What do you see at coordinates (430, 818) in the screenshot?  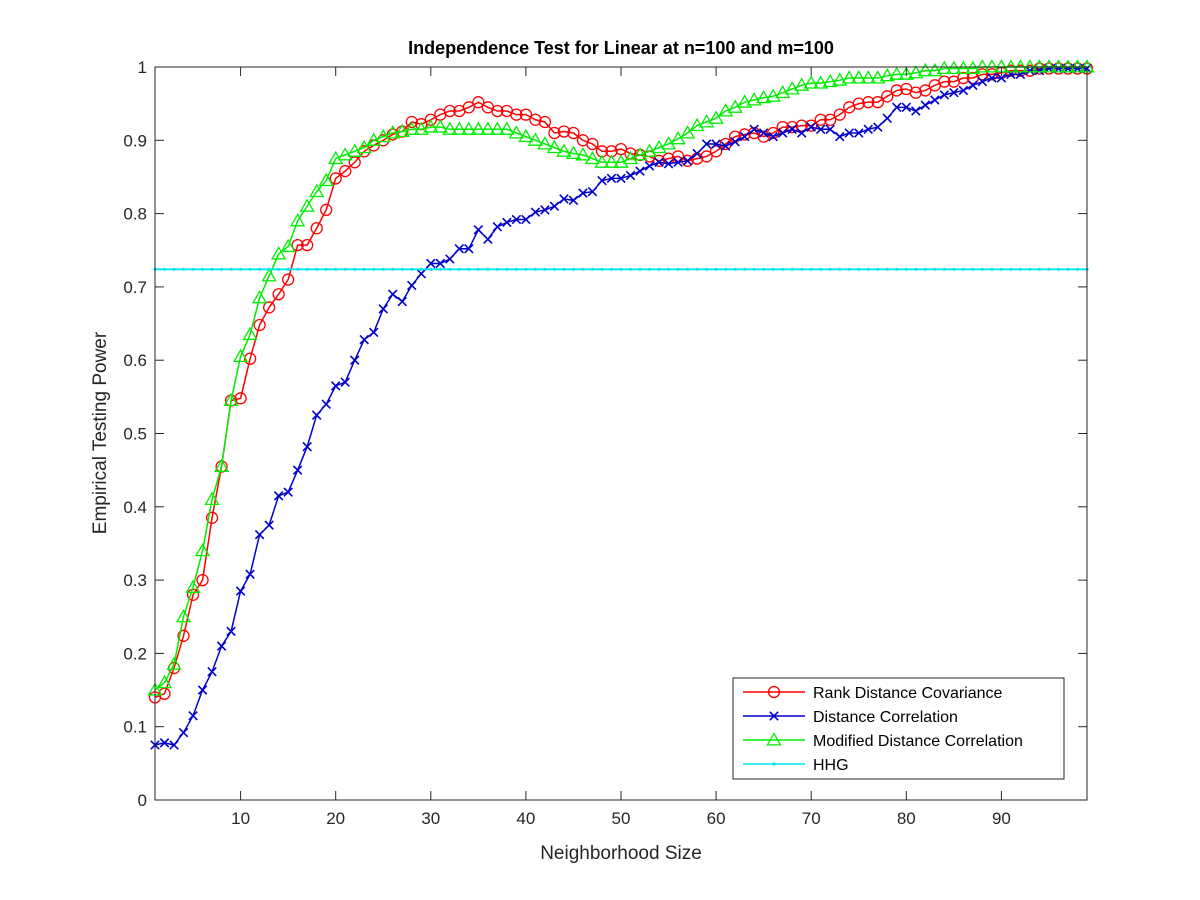 I see `x-tick-label: 30` at bounding box center [430, 818].